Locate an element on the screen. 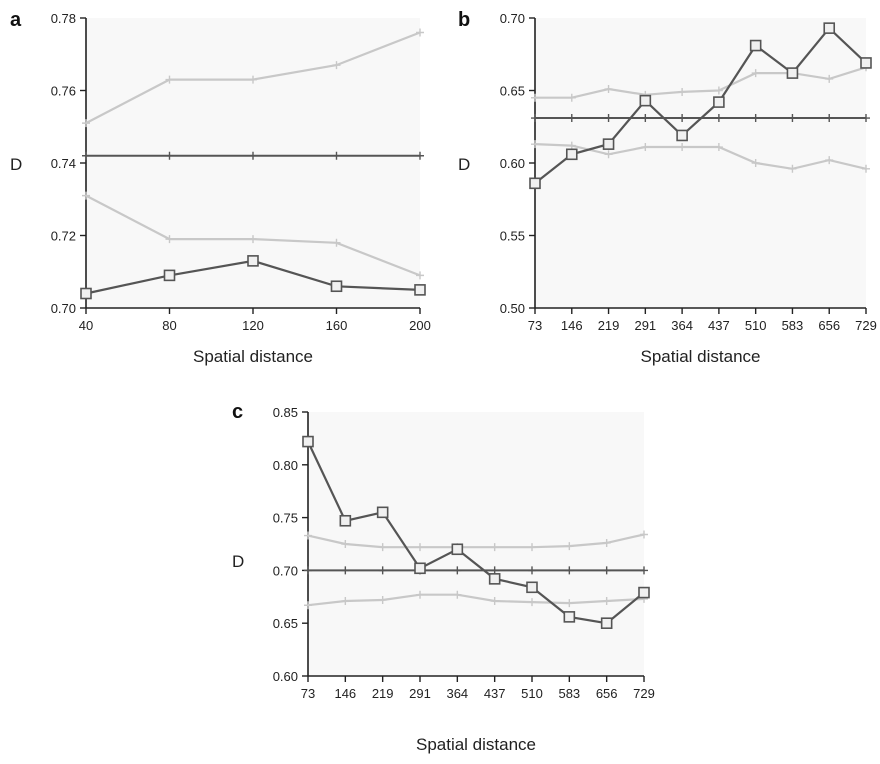 The image size is (880, 764). x-tick-label: 80 is located at coordinates (169, 325).